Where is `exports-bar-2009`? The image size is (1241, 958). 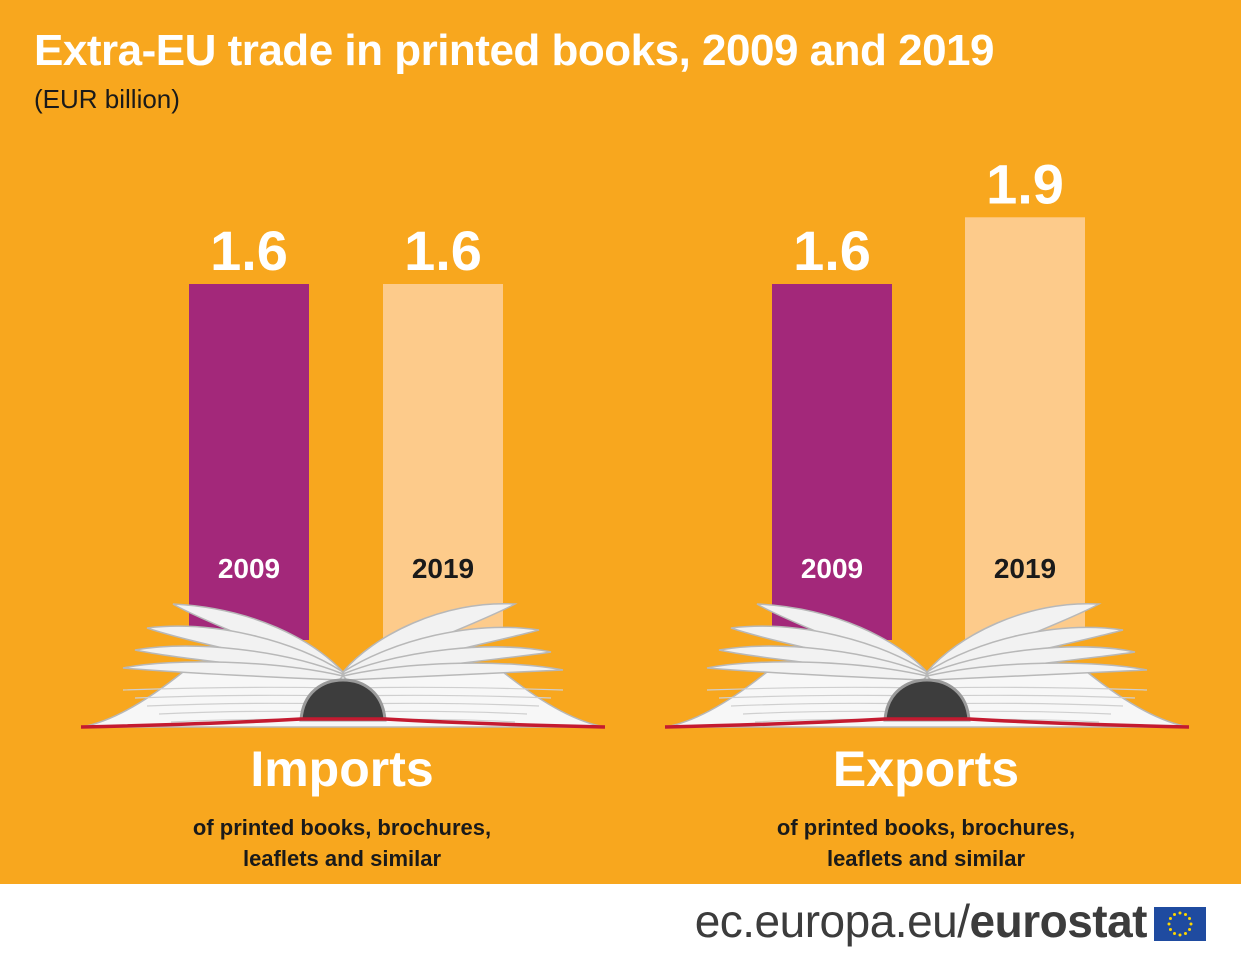 exports-bar-2009 is located at coordinates (832, 462).